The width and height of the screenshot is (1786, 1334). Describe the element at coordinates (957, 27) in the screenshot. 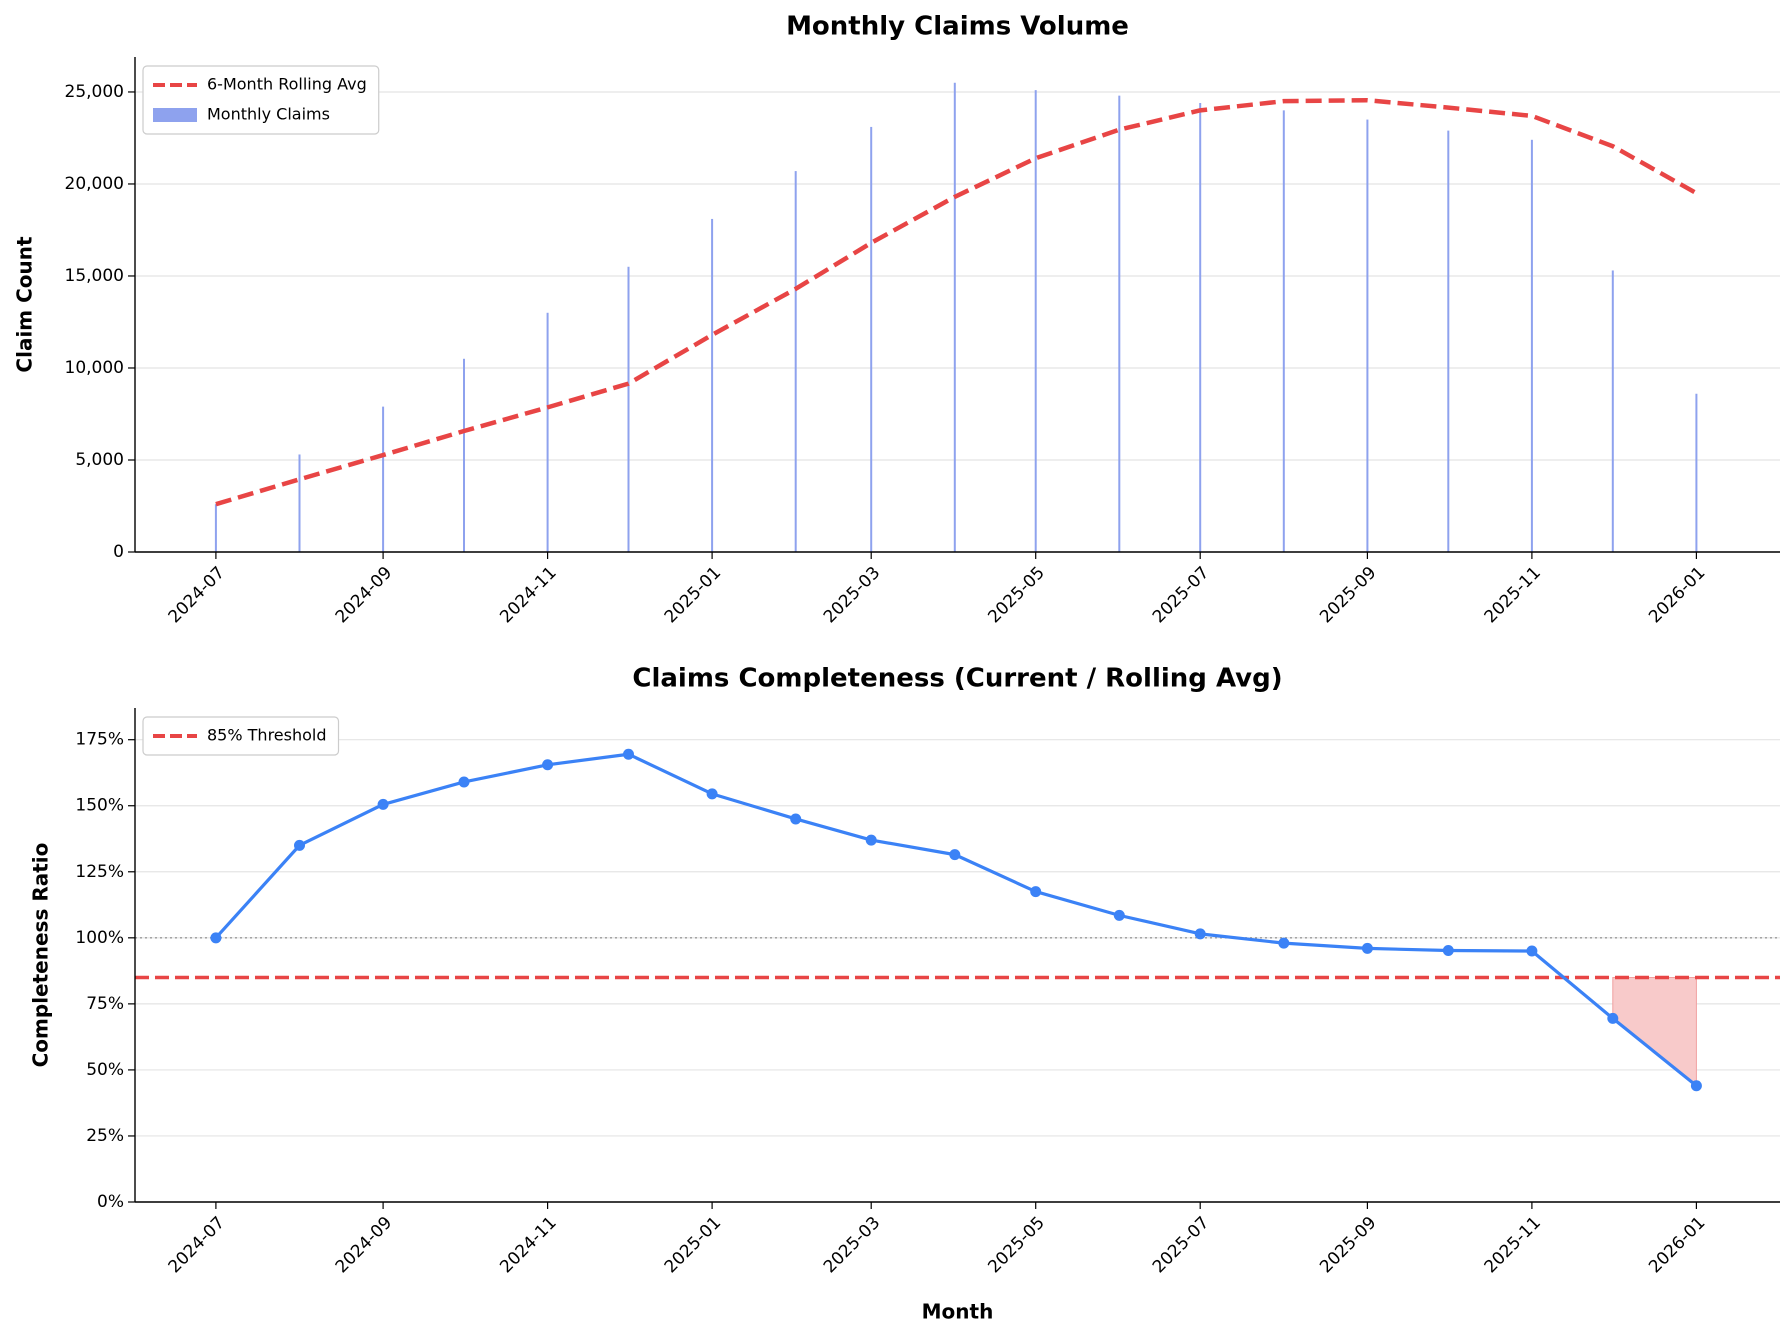

I see `chart-title: Monthly Claims Volume` at that location.